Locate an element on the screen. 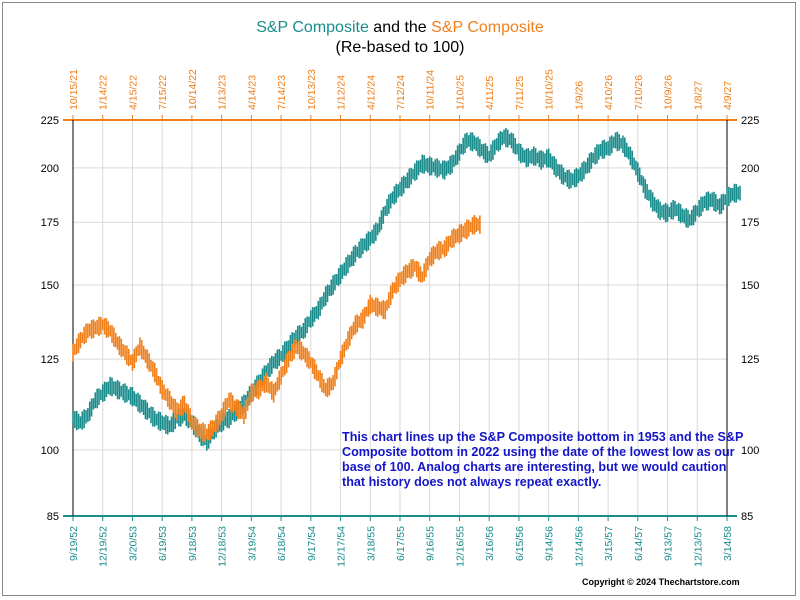 This screenshot has width=800, height=600. x-top-tick-label: 4/12/24 is located at coordinates (371, 92).